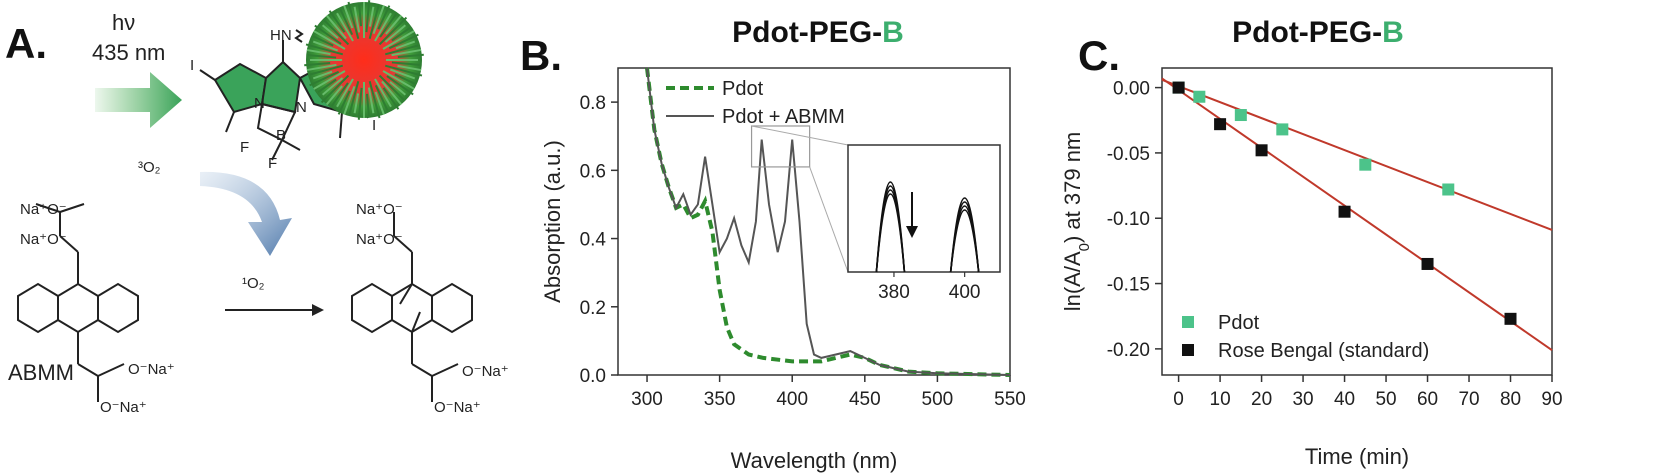  I want to click on nitrogen-label-left: N, so click(259, 103).